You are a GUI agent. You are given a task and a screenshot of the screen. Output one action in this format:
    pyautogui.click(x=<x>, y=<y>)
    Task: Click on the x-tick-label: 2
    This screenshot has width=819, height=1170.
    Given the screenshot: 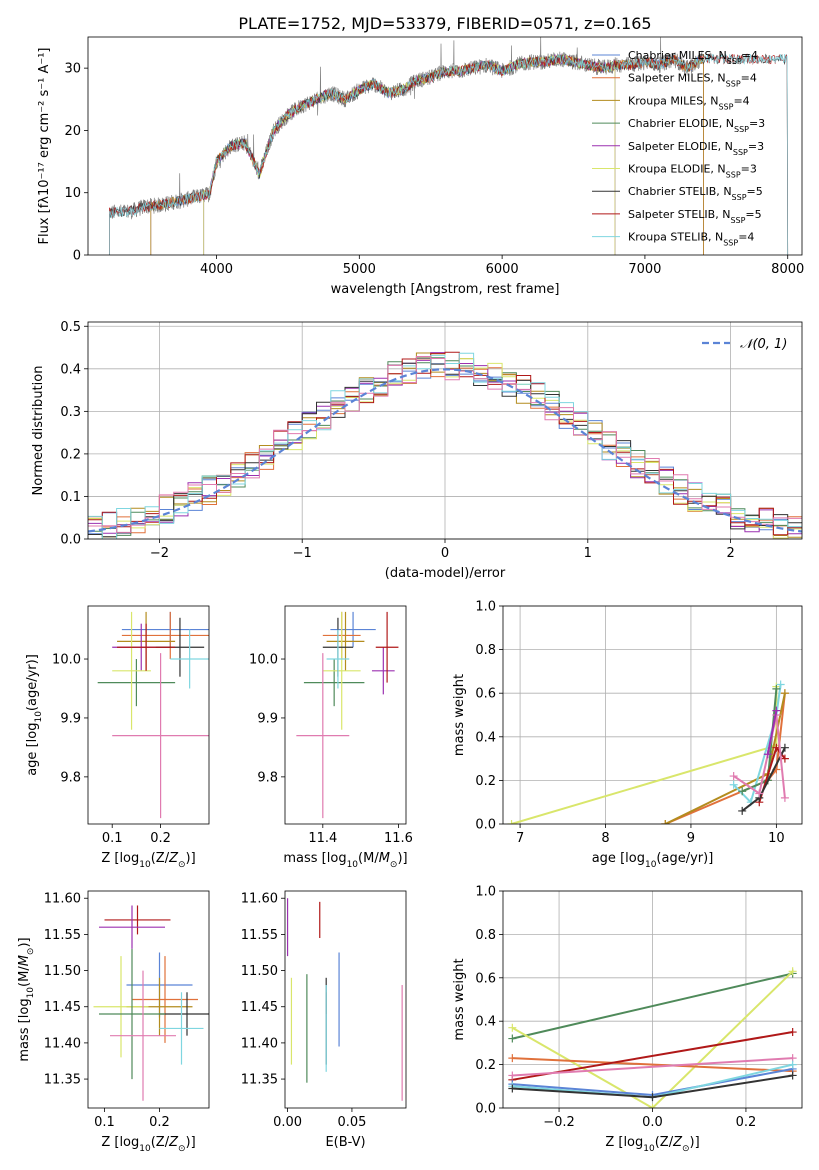 What is the action you would take?
    pyautogui.click(x=730, y=553)
    